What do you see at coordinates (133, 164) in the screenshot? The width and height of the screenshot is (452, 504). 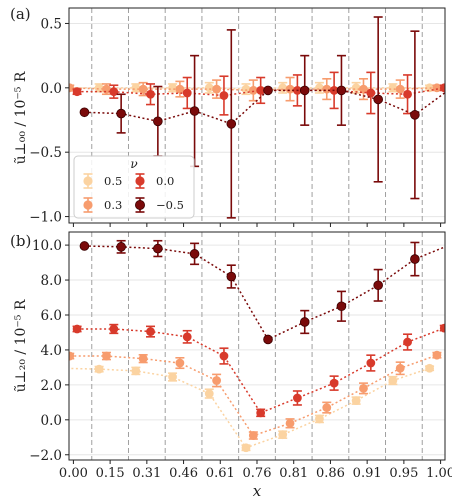 I see `legend-title: ν` at bounding box center [133, 164].